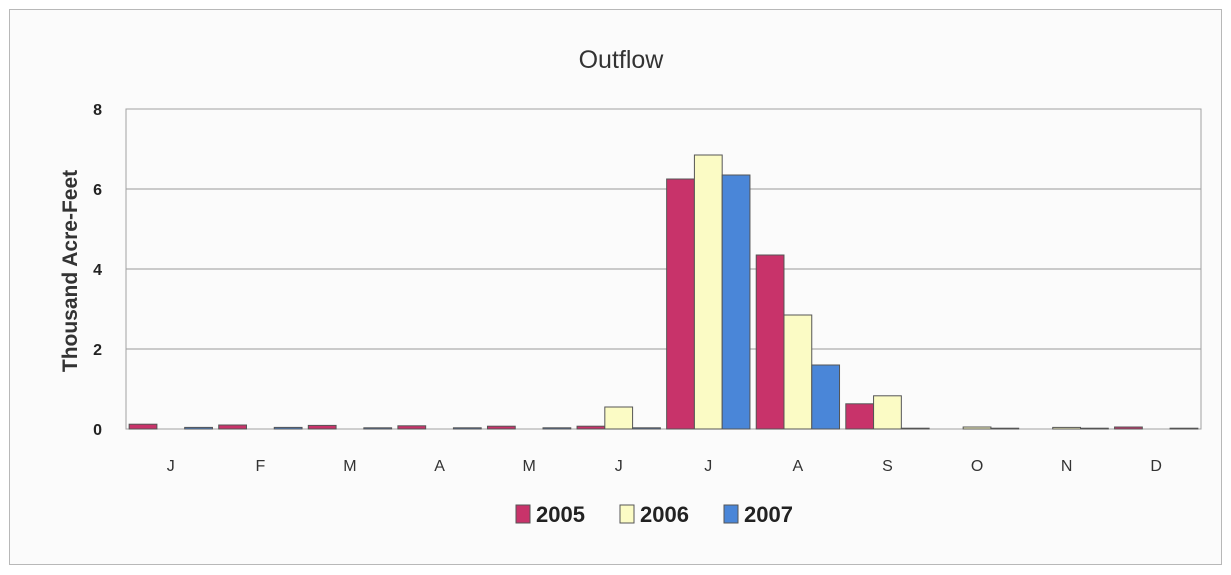 This screenshot has width=1231, height=575. Describe the element at coordinates (97, 430) in the screenshot. I see `y-tick-label: 0` at that location.